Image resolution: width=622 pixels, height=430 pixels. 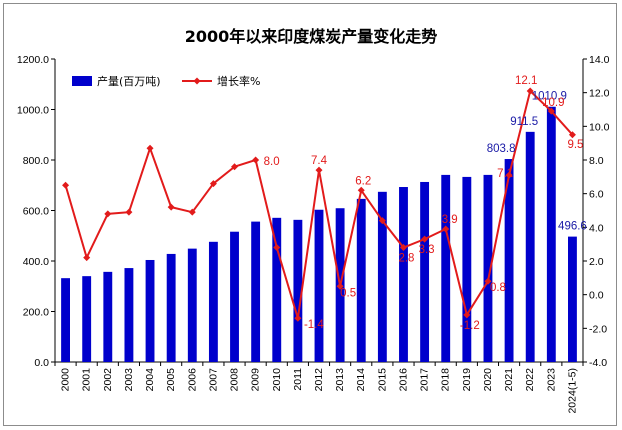 I want to click on x-tick-label: 2012, so click(x=319, y=380).